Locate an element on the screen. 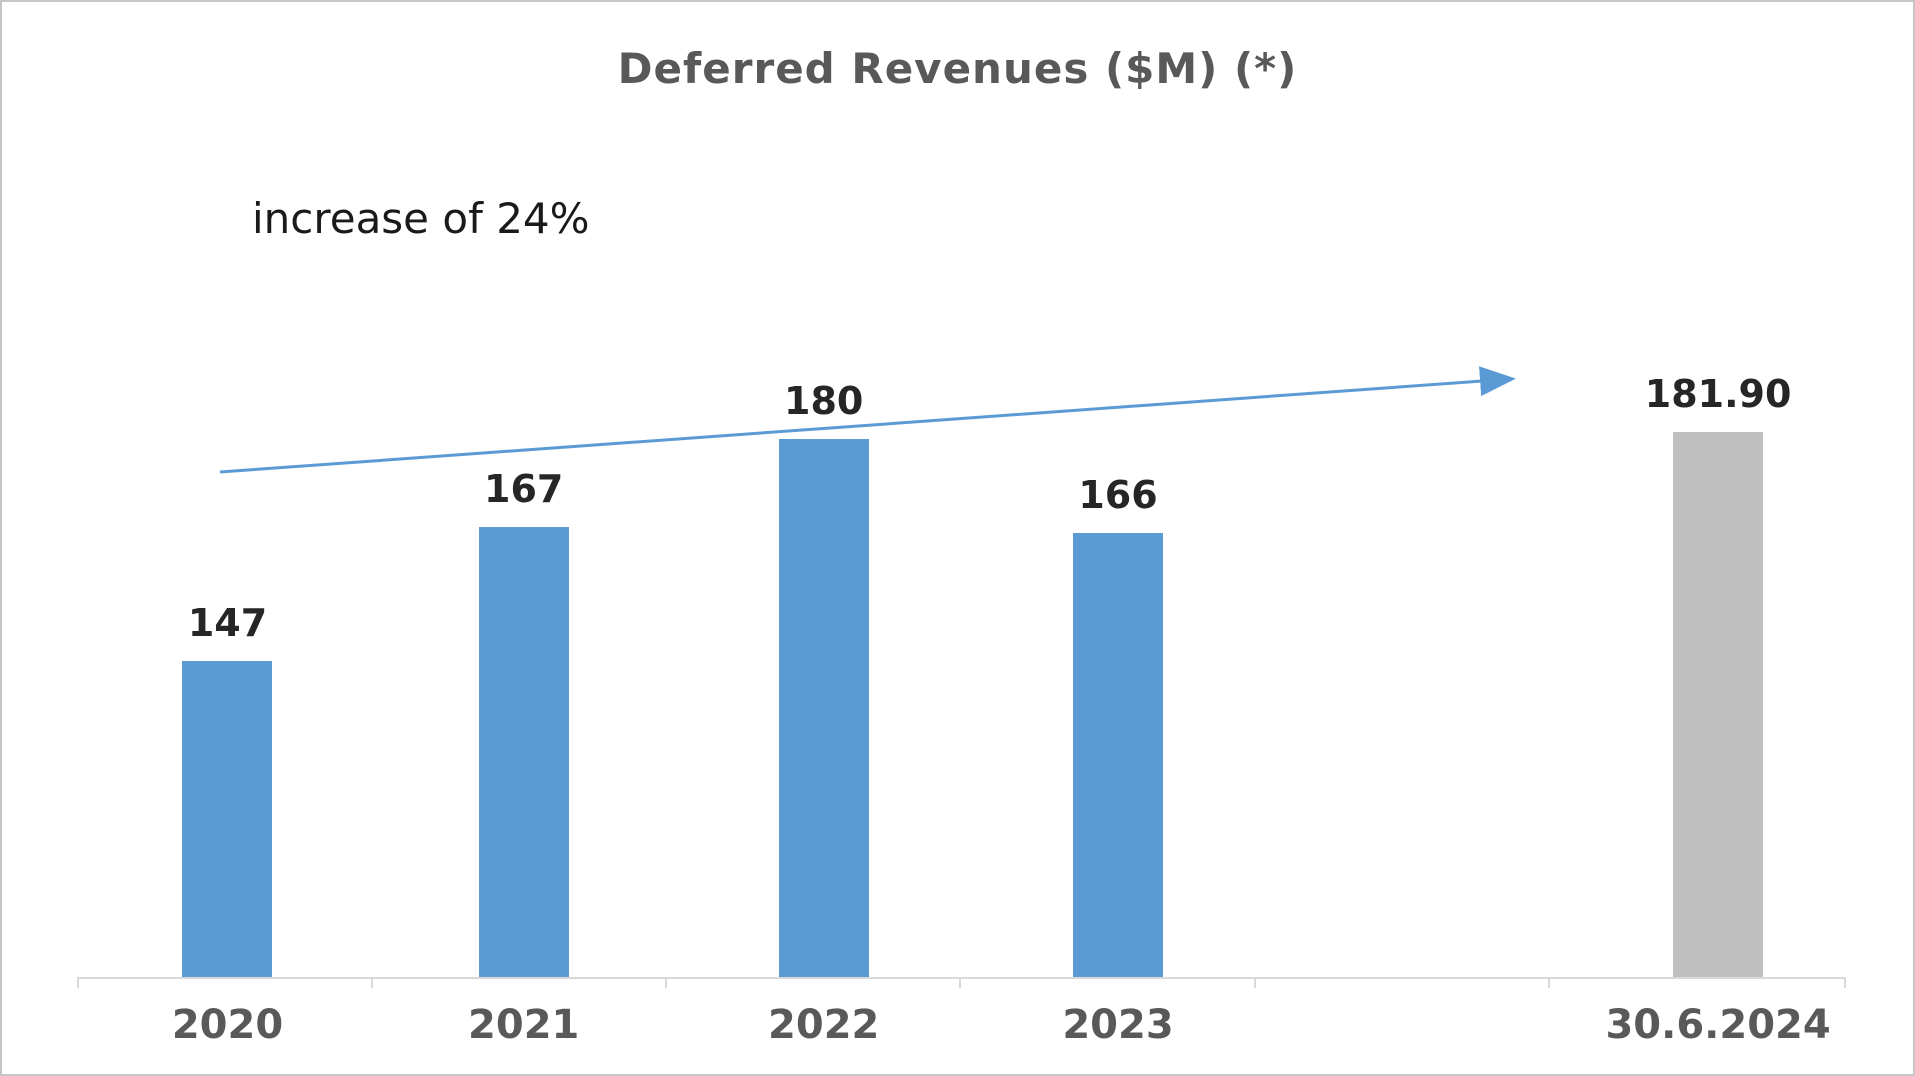 Image resolution: width=1915 pixels, height=1076 pixels. bar-group: 181.90 is located at coordinates (1718, 674).